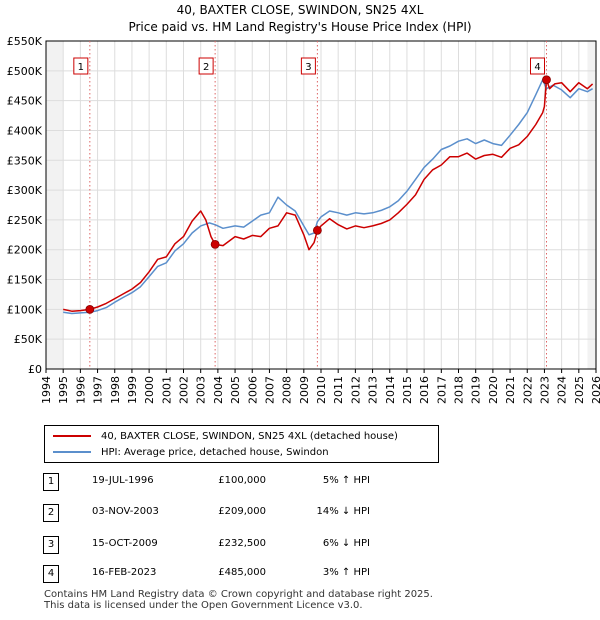  I want to click on shade-pre-1995, so click(55, 205).